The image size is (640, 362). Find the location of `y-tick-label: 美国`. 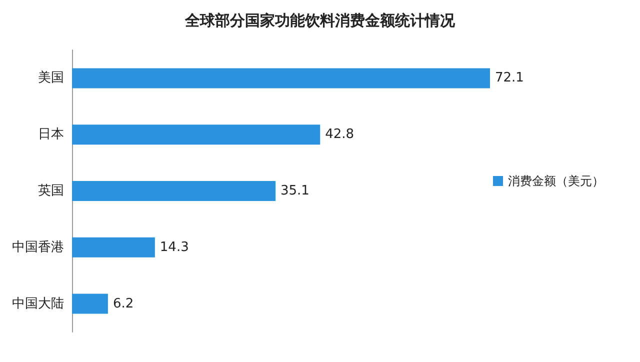

y-tick-label: 美国 is located at coordinates (51, 78).